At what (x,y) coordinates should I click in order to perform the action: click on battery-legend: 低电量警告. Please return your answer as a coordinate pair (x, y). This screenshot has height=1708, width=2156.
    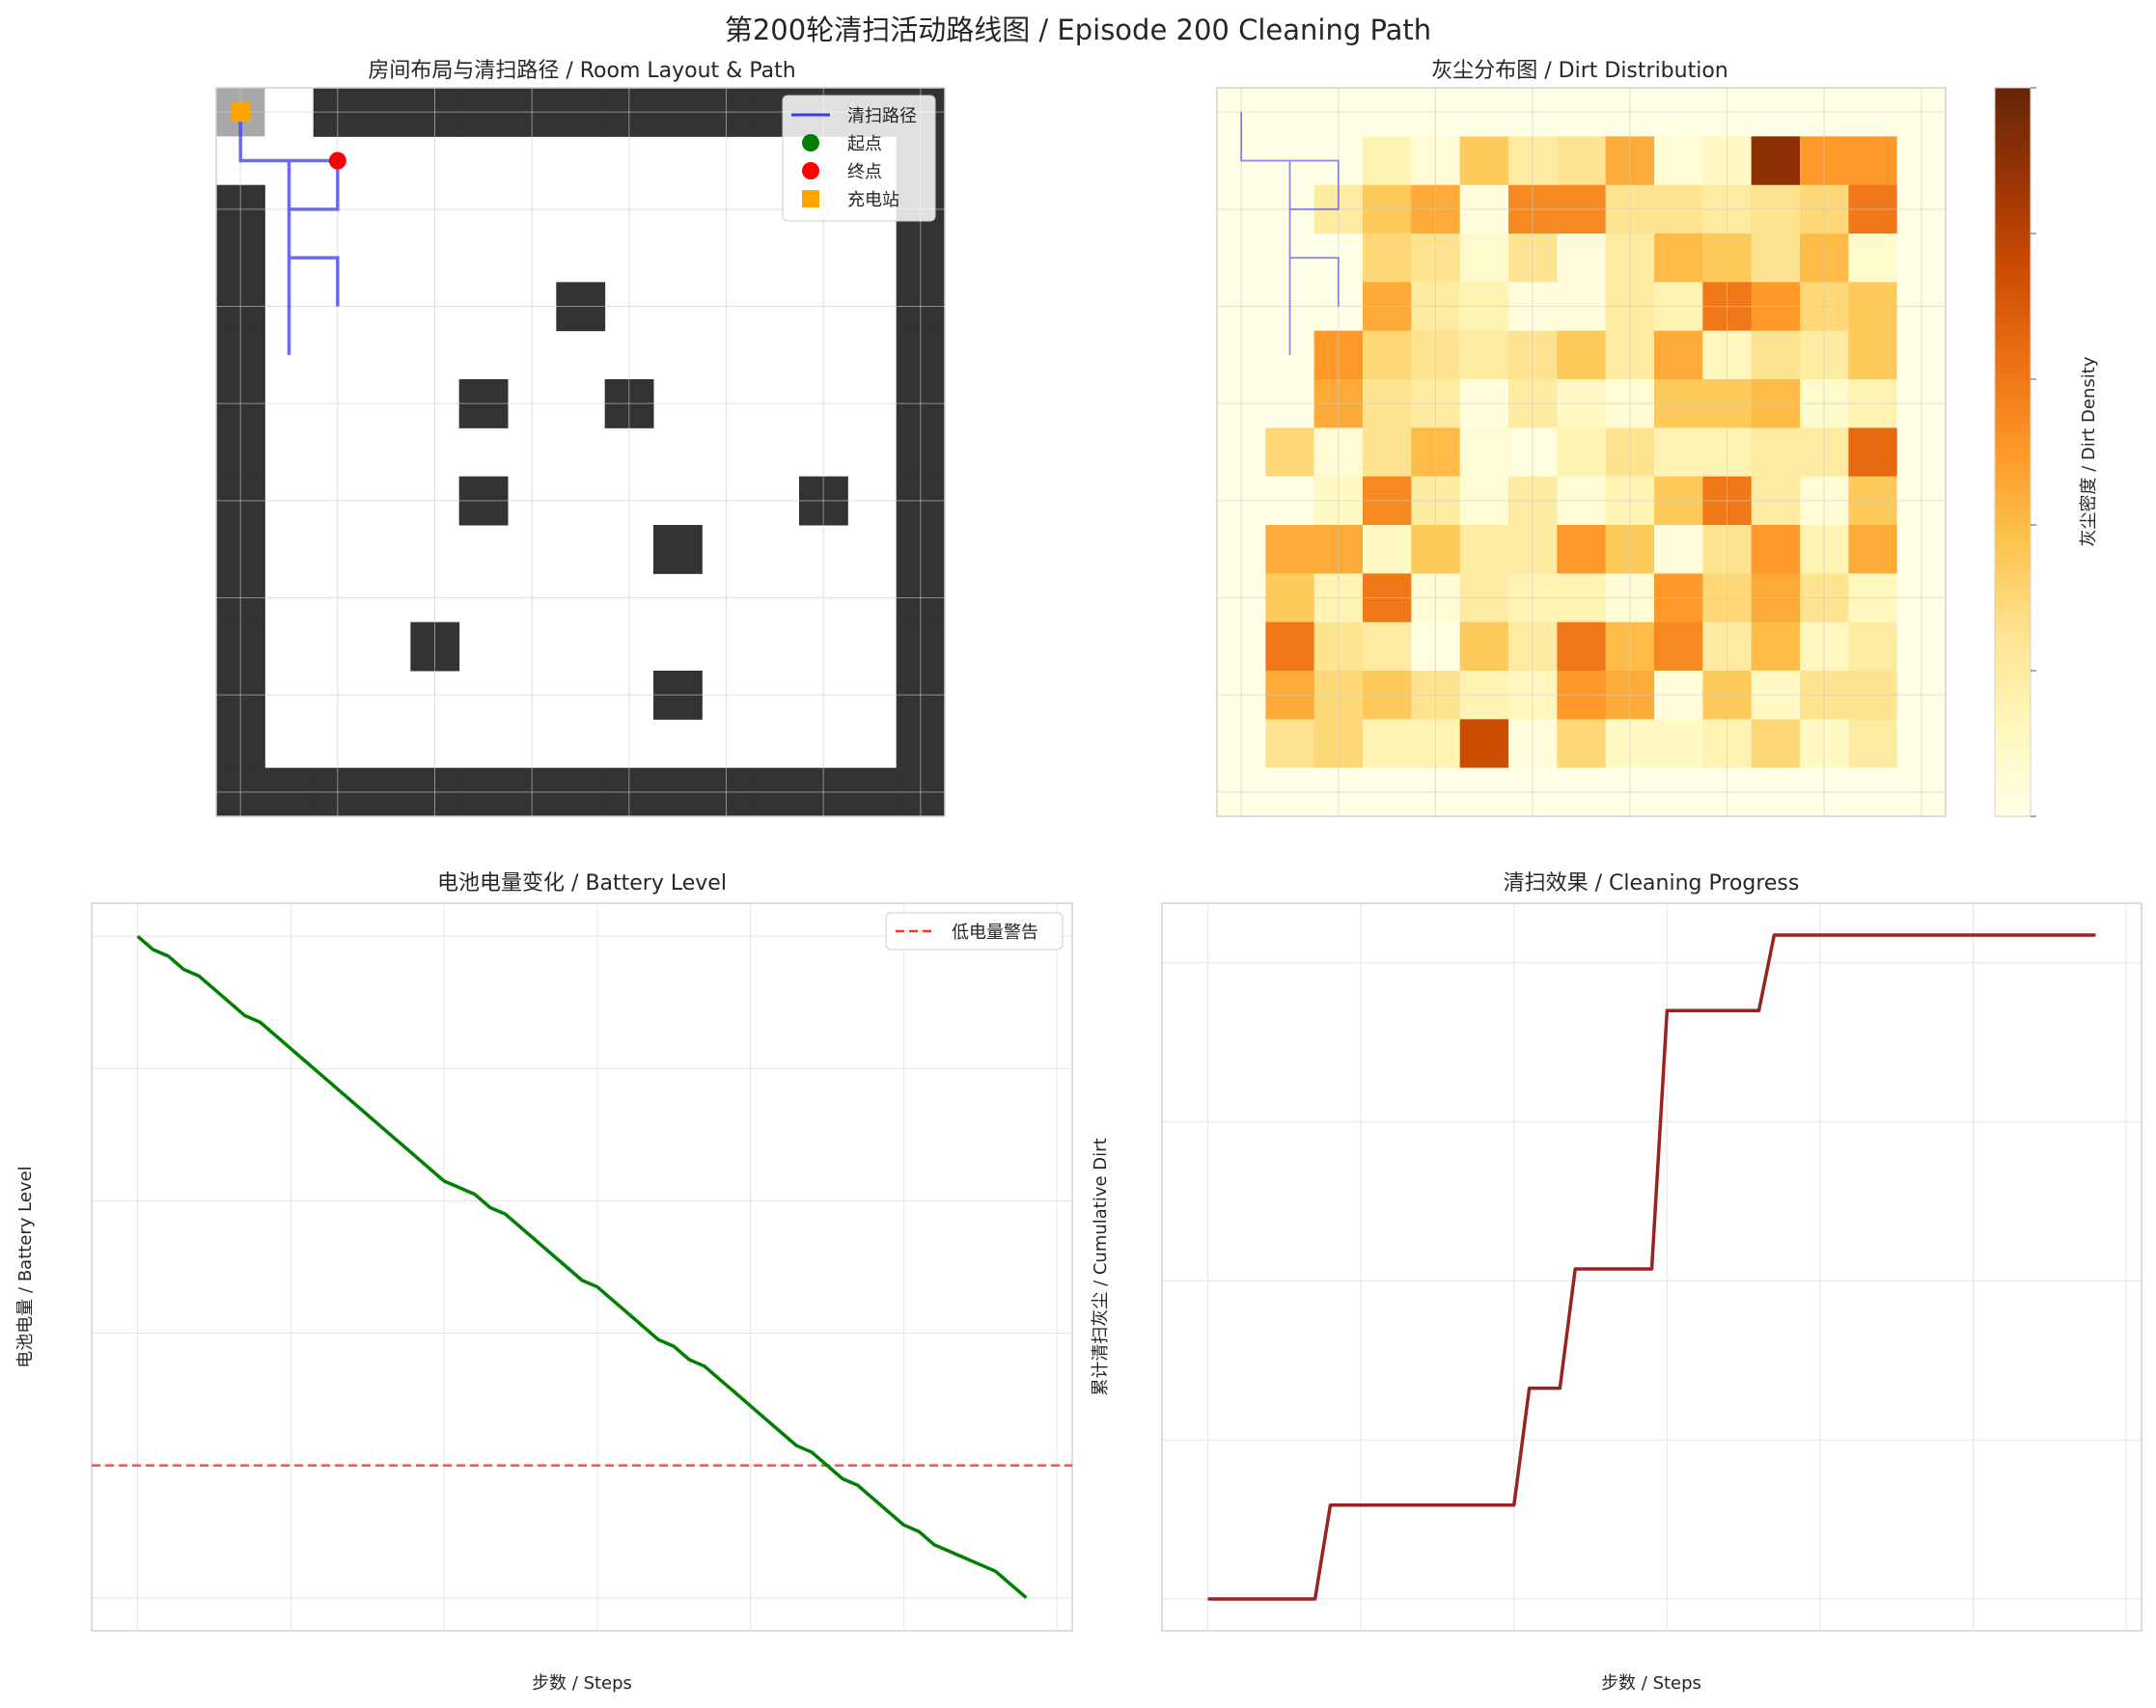
    Looking at the image, I should click on (974, 931).